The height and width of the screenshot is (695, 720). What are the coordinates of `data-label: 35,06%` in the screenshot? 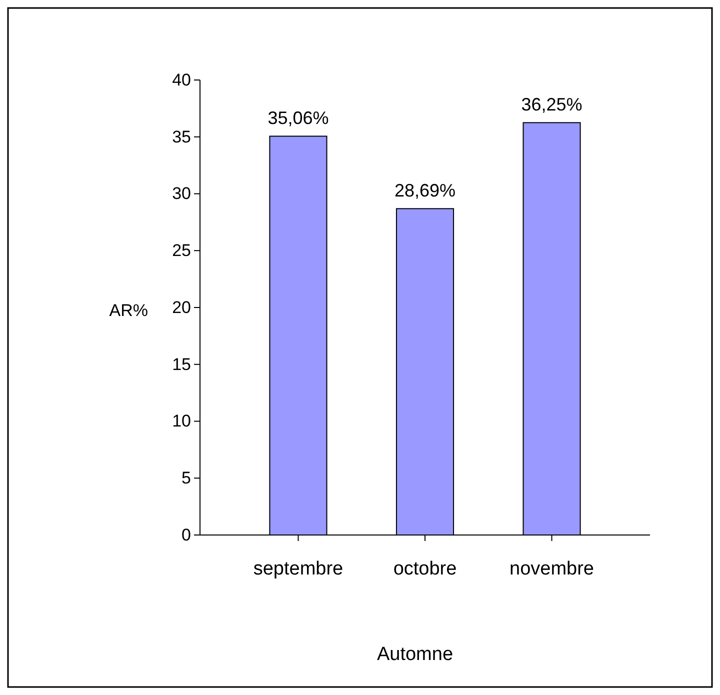 It's located at (298, 118).